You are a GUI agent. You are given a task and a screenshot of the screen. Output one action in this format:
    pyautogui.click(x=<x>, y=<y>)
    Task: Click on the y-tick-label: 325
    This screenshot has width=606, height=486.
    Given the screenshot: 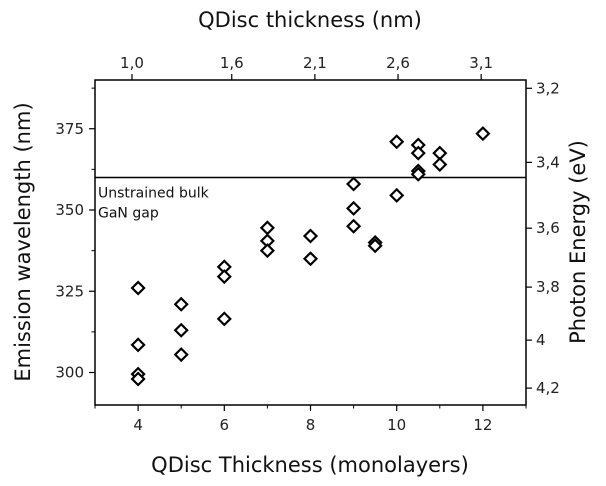 What is the action you would take?
    pyautogui.click(x=69, y=291)
    